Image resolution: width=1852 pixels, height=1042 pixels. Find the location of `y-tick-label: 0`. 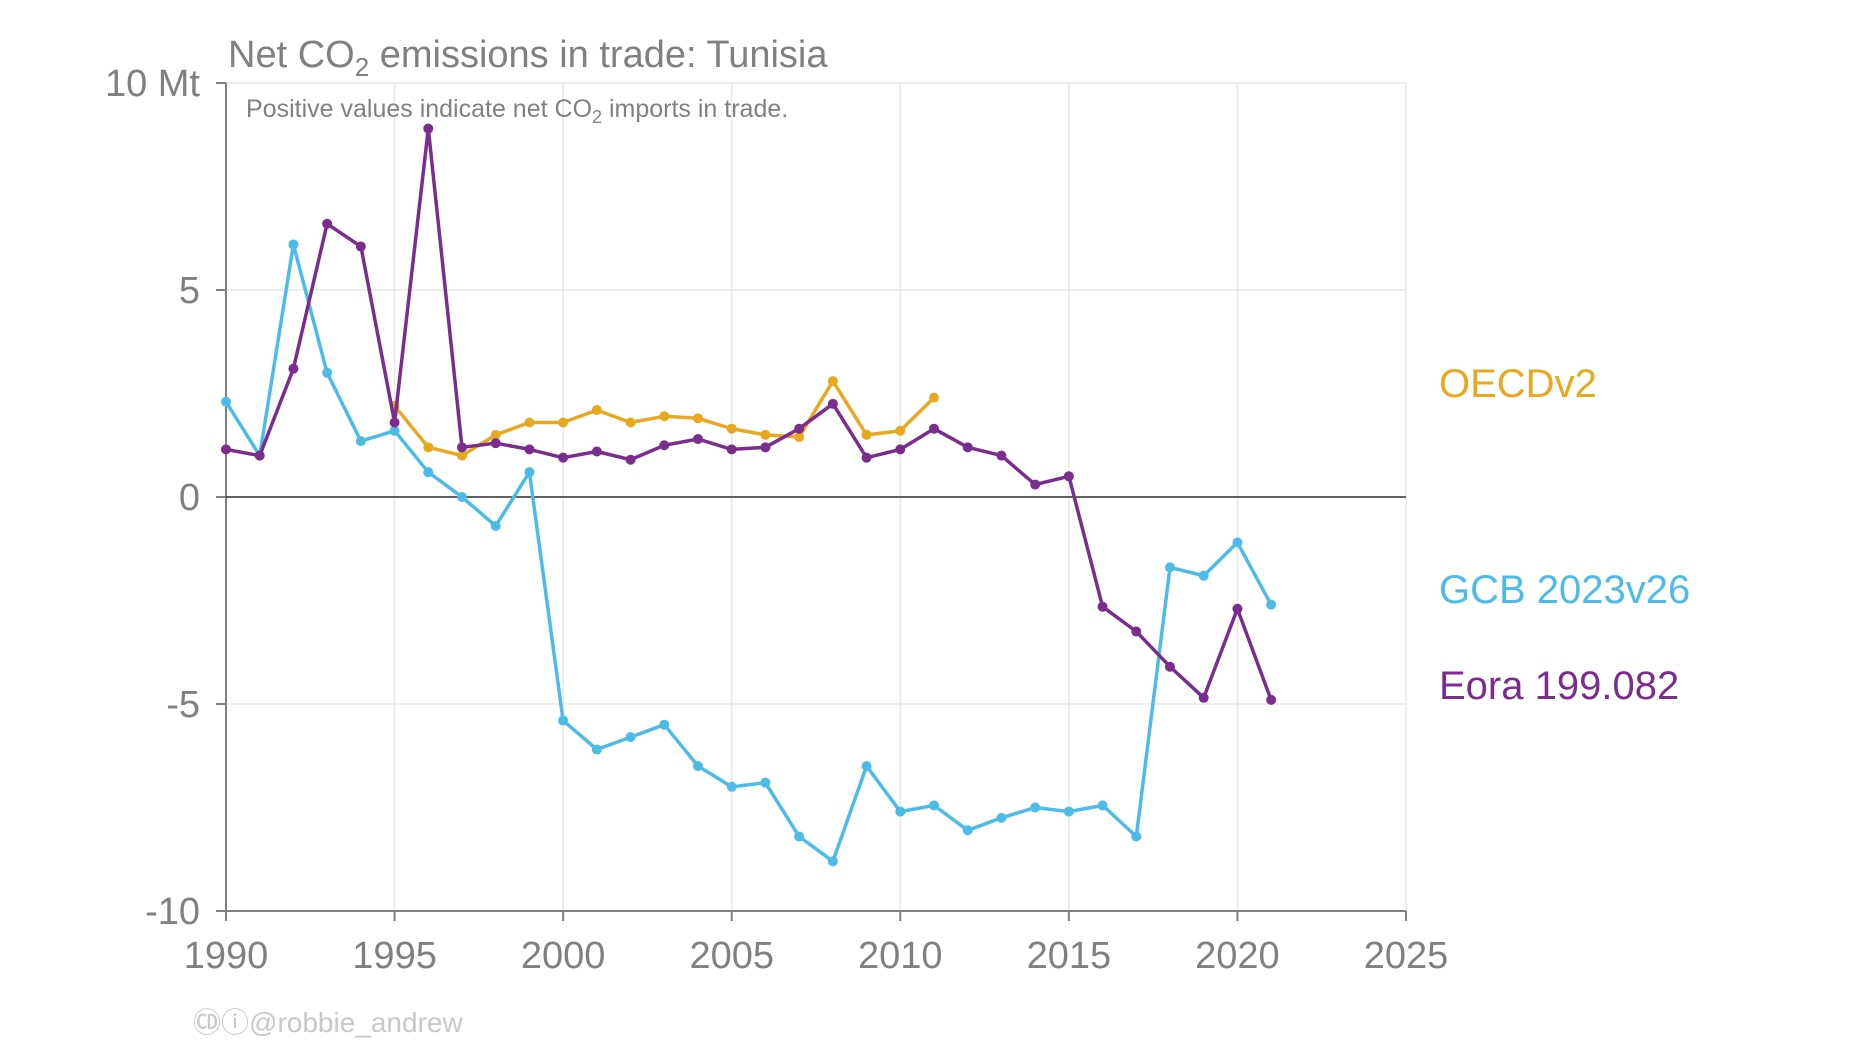

y-tick-label: 0 is located at coordinates (189, 498).